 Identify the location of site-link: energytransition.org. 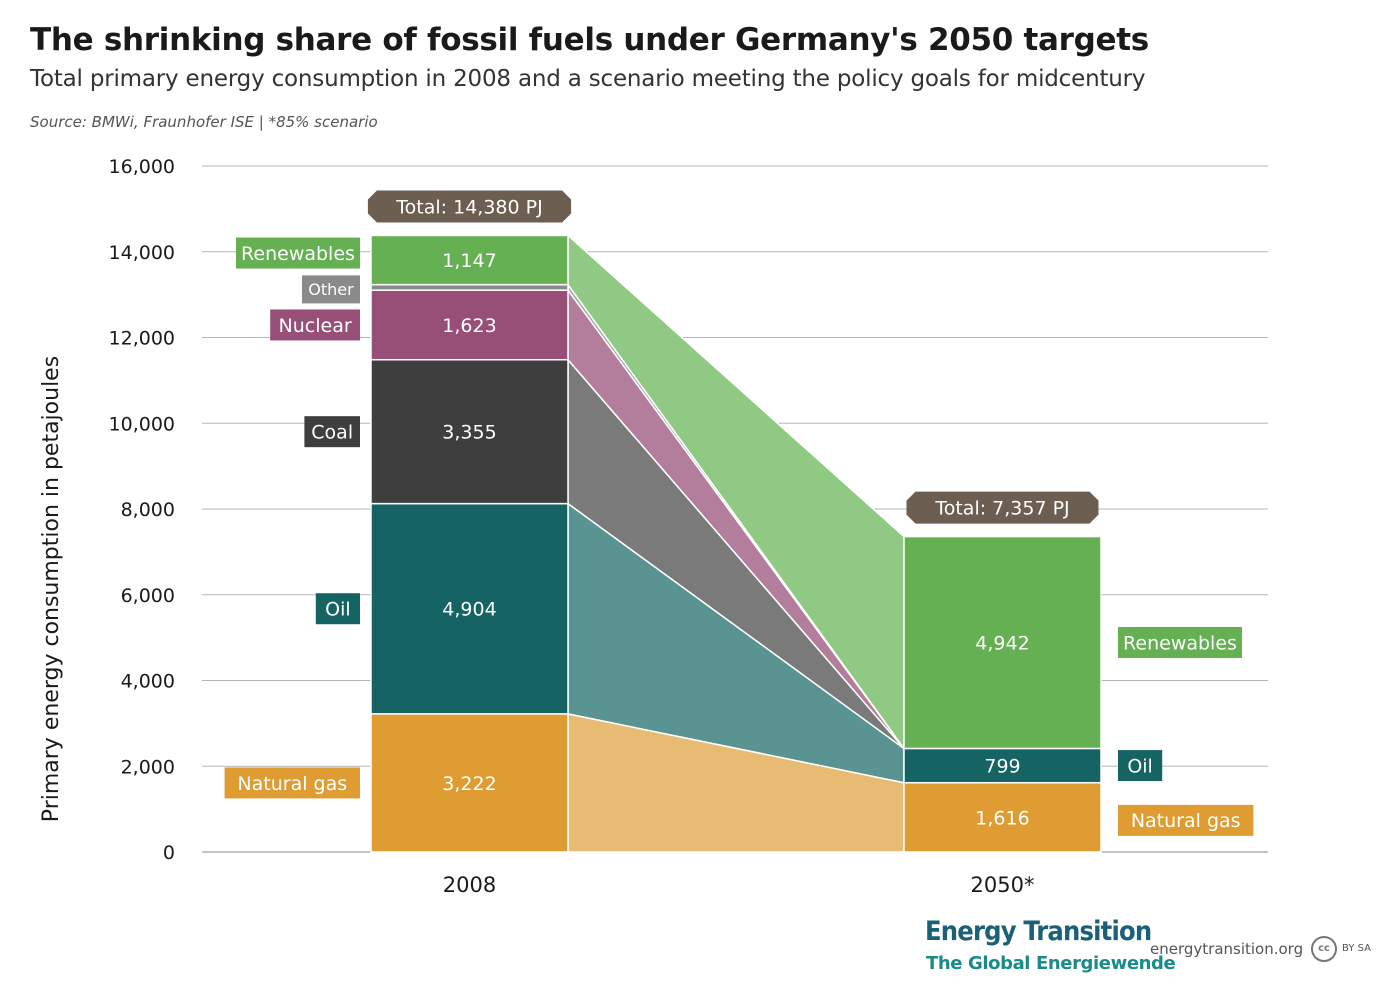
(1227, 949).